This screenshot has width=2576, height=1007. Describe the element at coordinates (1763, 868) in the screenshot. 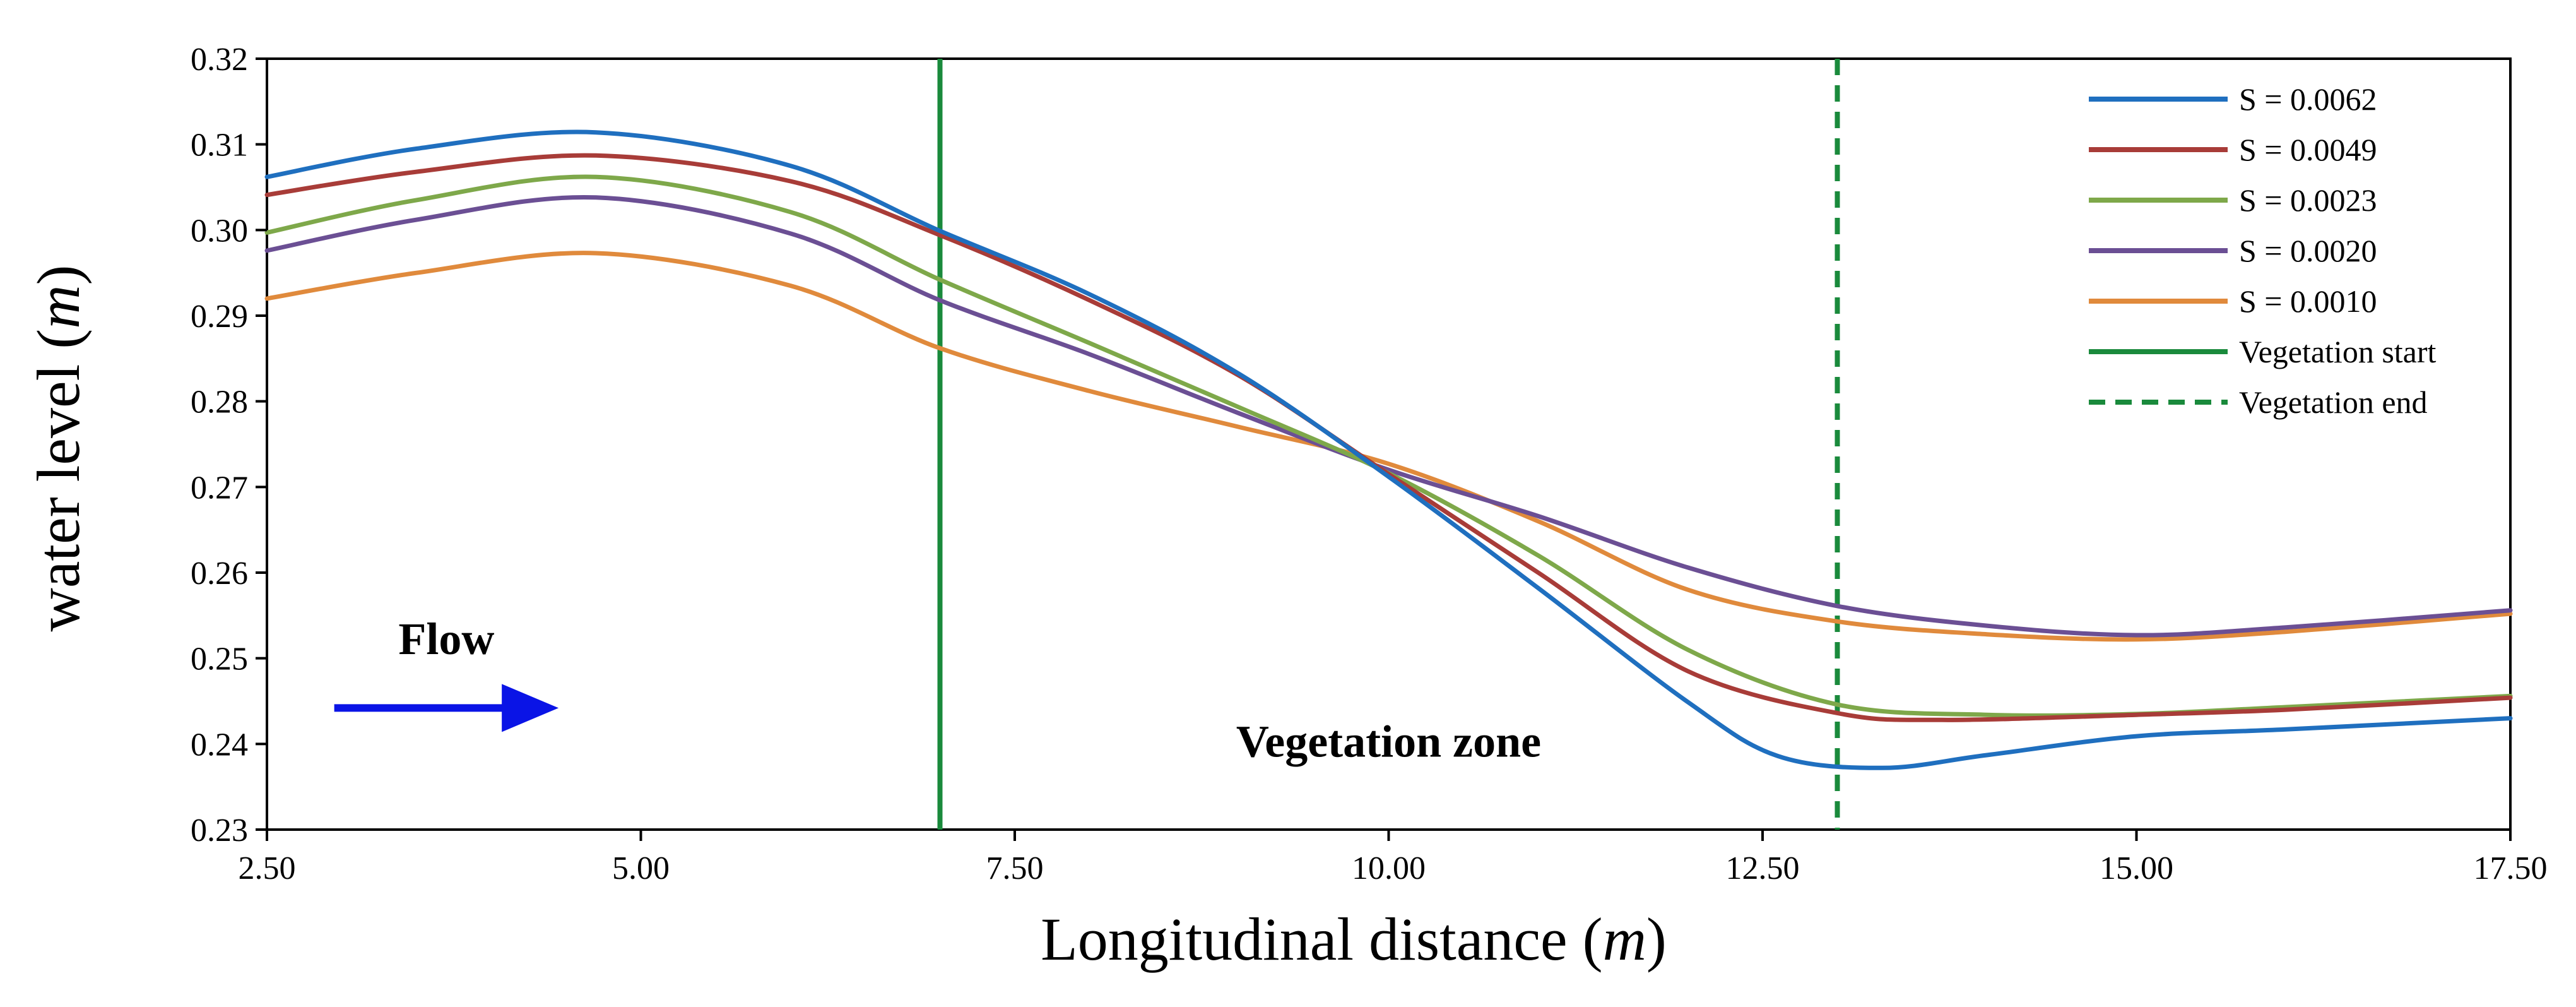

I see `x-tick-label: 12.50` at that location.